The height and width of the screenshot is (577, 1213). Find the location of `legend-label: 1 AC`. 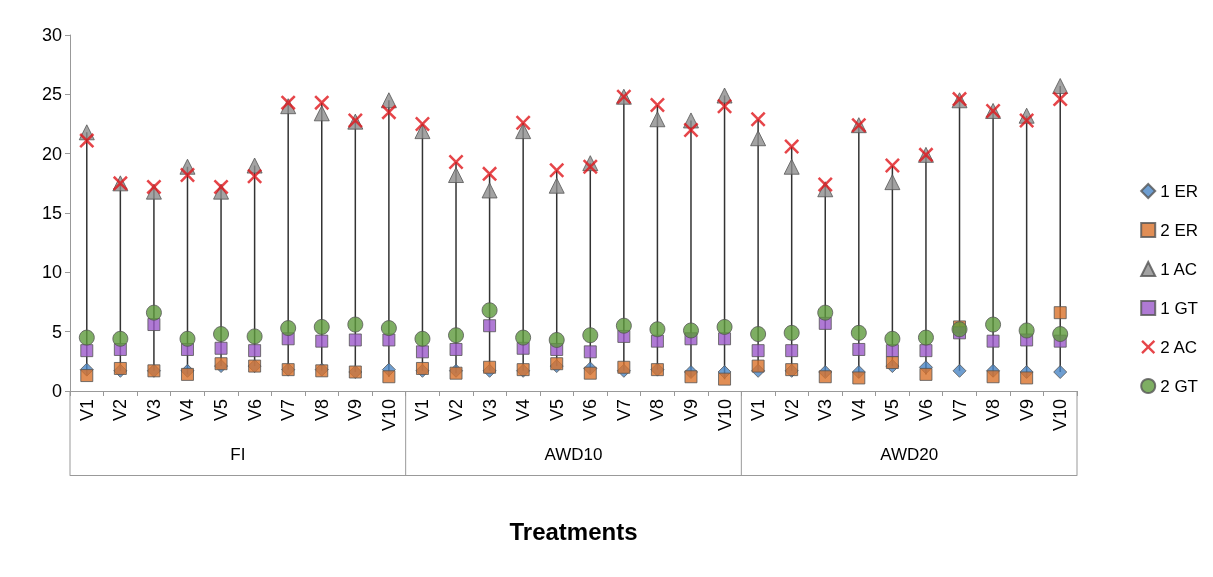

legend-label: 1 AC is located at coordinates (1179, 269).